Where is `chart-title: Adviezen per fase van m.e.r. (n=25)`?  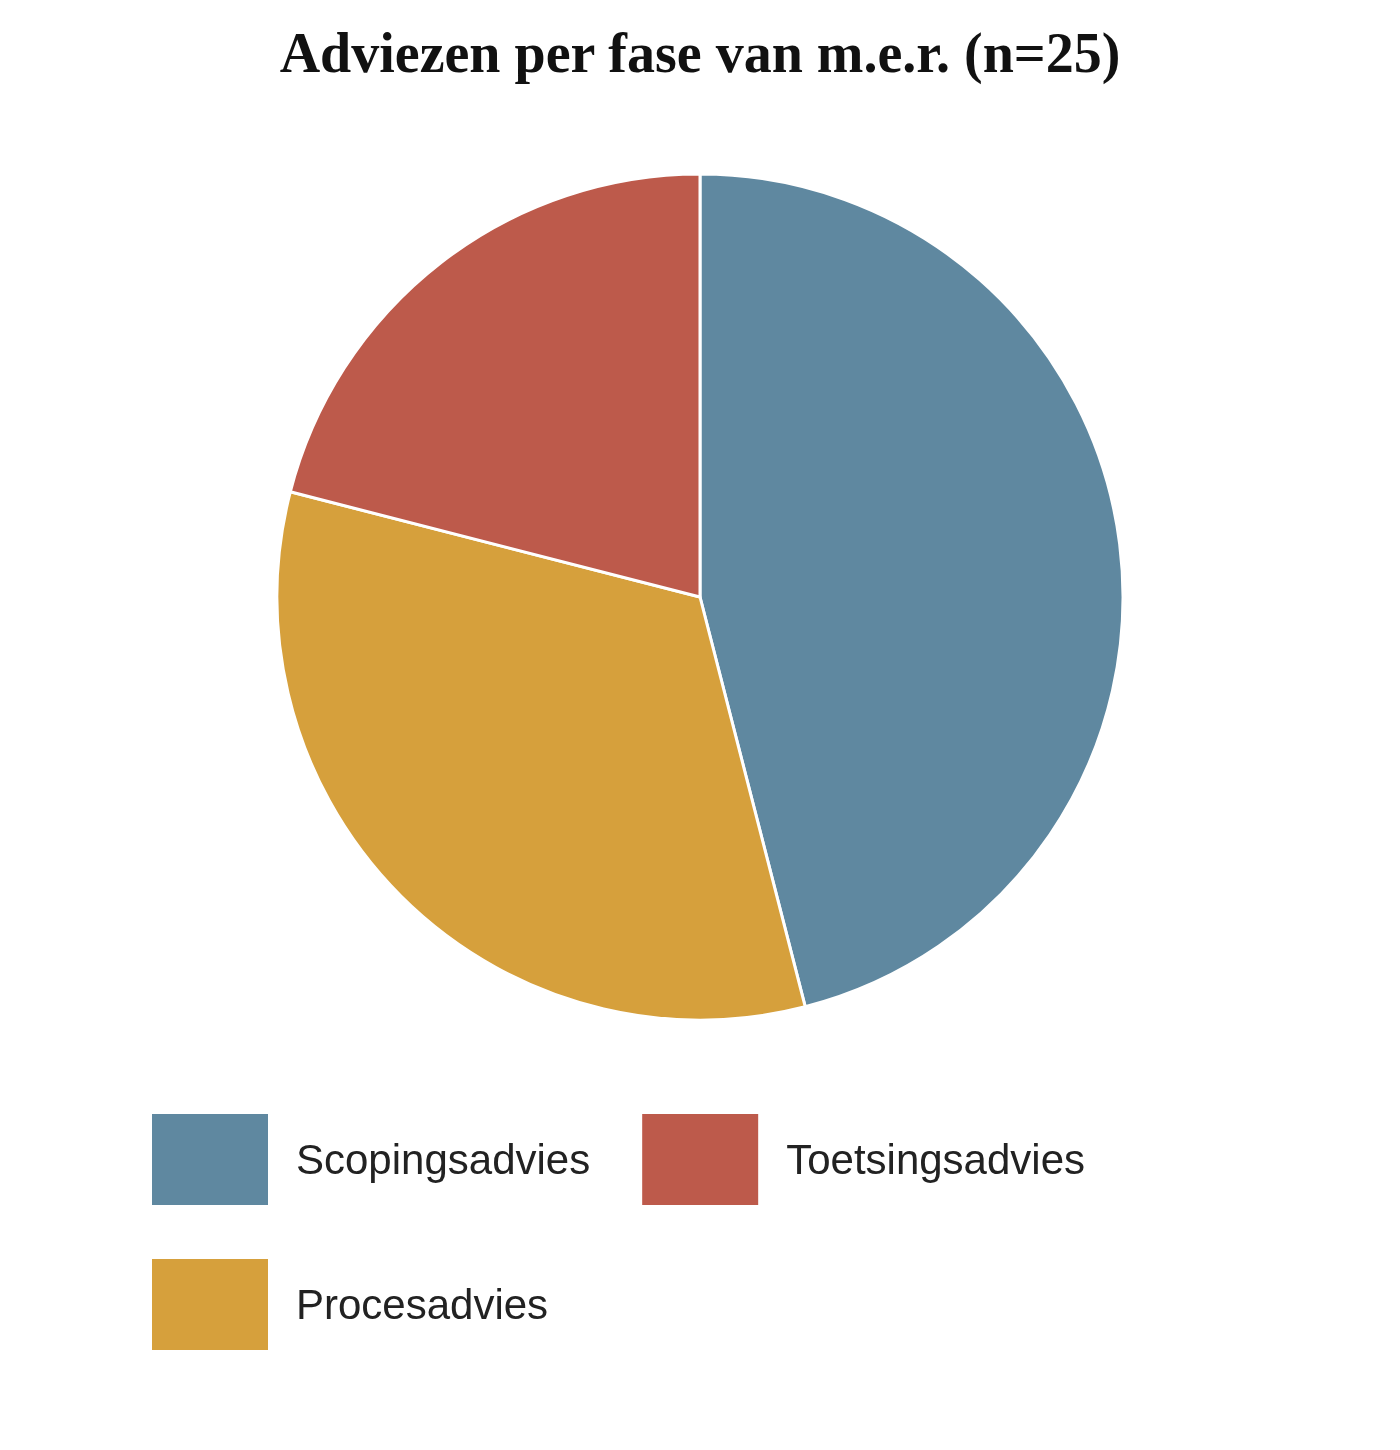
chart-title: Adviezen per fase van m.e.r. (n=25) is located at coordinates (700, 53).